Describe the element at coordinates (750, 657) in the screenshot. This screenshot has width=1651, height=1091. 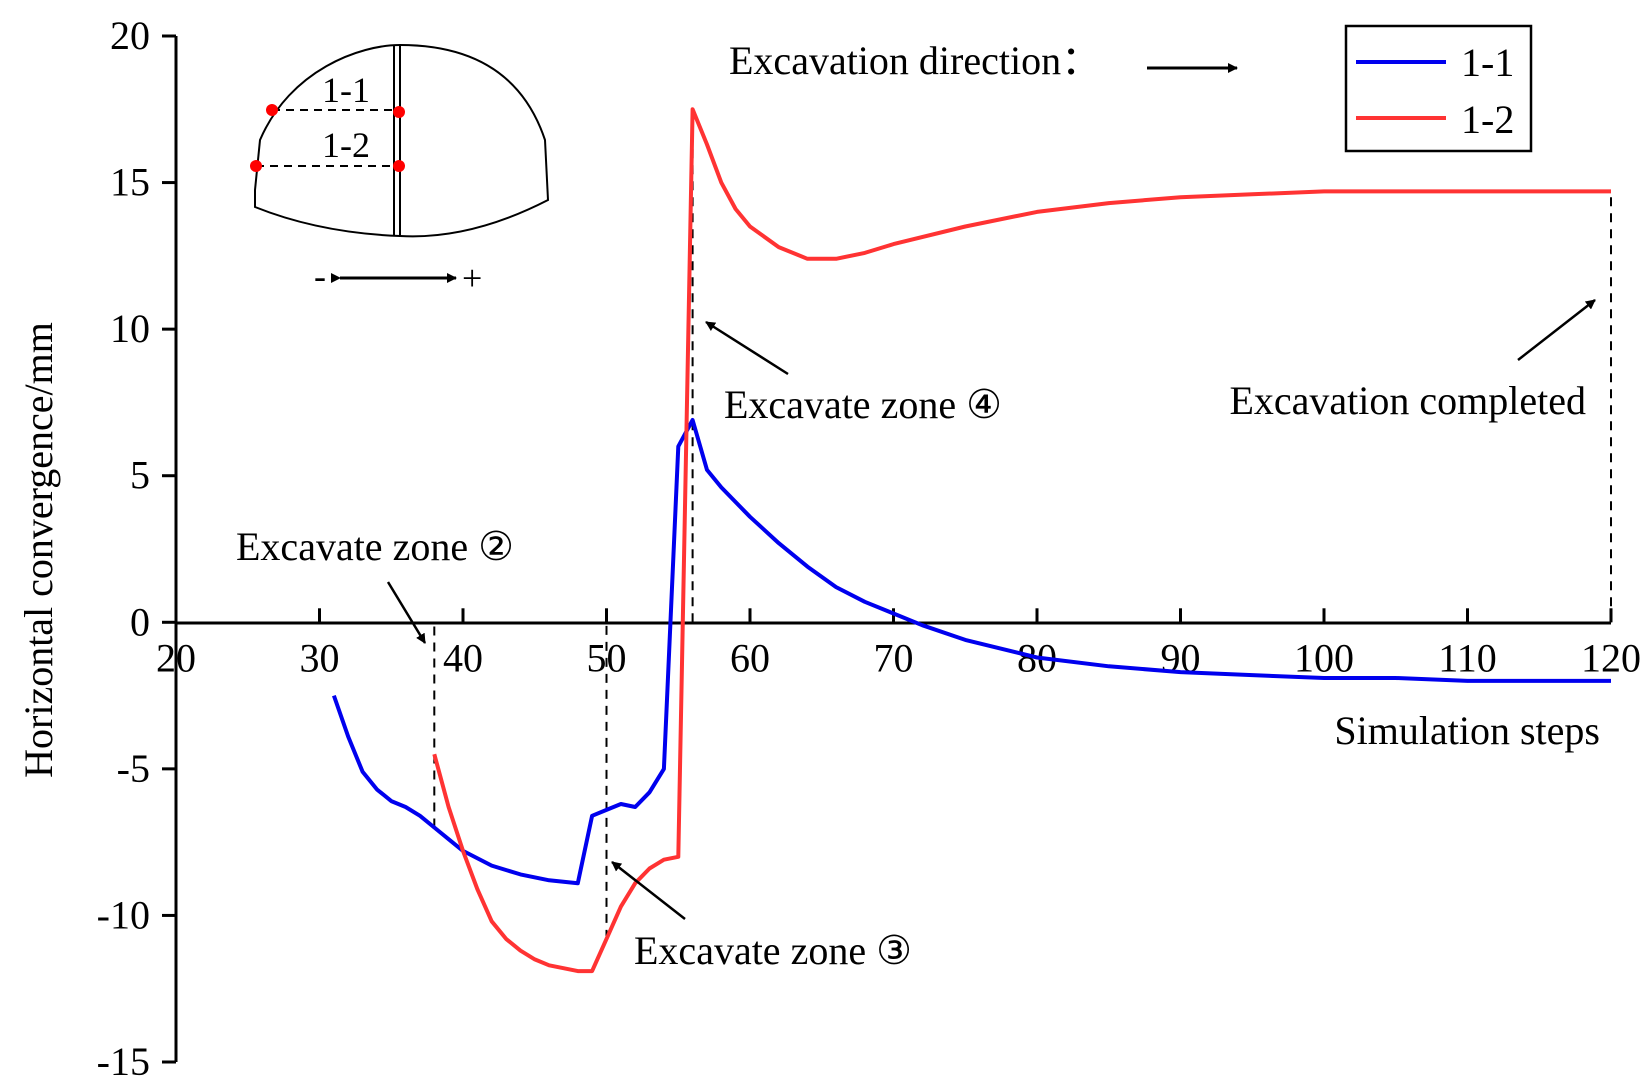
I see `x-tick-label: 60` at that location.